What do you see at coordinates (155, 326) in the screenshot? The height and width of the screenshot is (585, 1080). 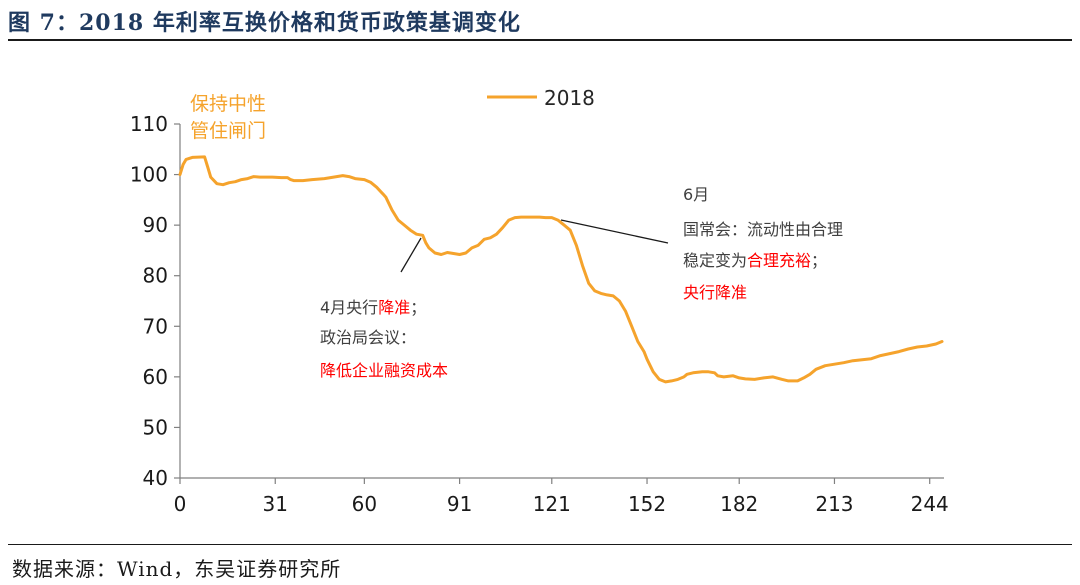 I see `y-tick-label: 70` at bounding box center [155, 326].